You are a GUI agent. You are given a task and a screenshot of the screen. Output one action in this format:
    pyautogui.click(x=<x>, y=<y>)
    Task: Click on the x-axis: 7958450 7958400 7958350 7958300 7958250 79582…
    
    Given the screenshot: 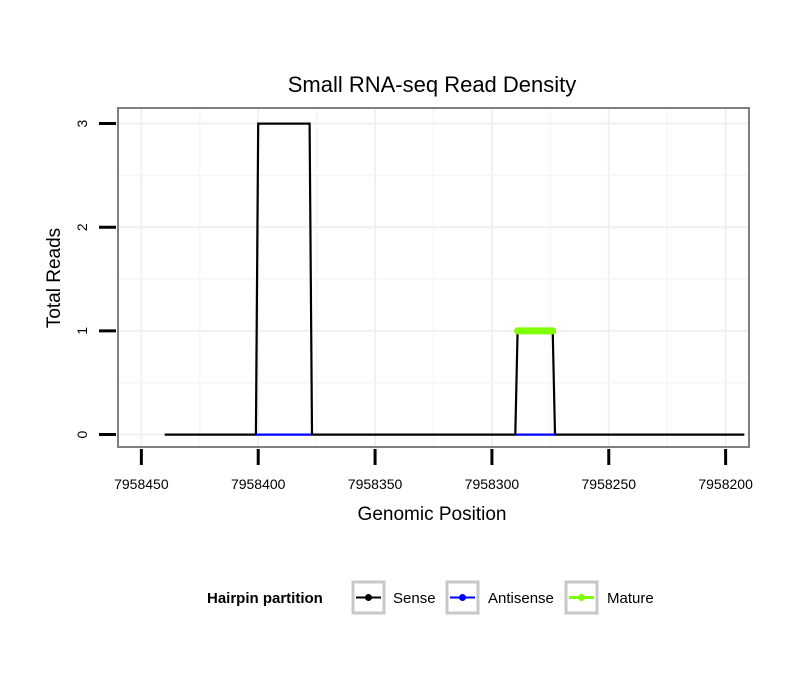 What is the action you would take?
    pyautogui.click(x=433, y=470)
    